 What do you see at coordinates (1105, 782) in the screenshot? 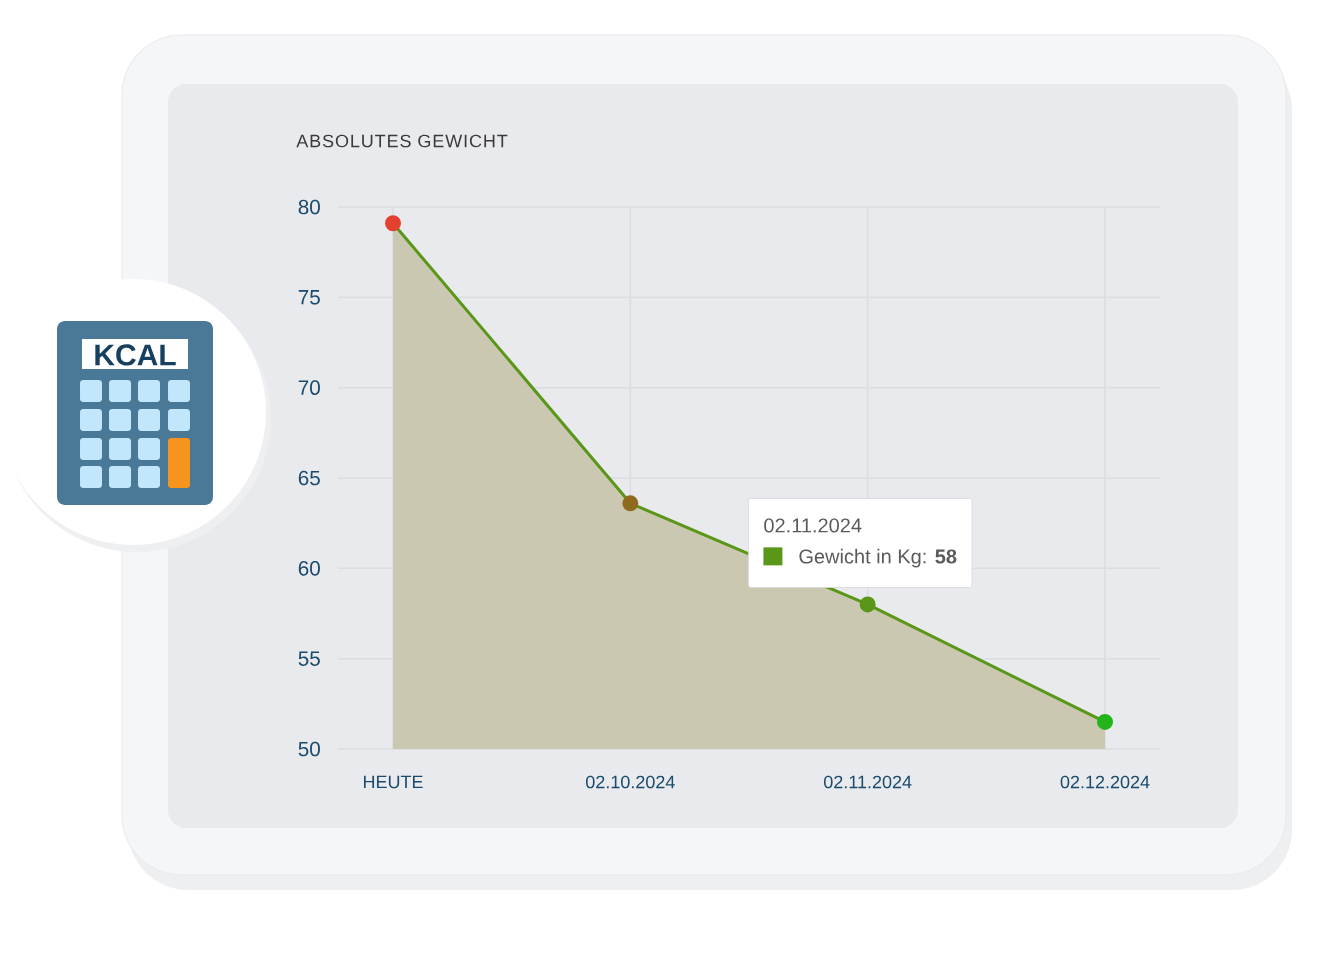
I see `x-tick-label: 02.12.2024` at bounding box center [1105, 782].